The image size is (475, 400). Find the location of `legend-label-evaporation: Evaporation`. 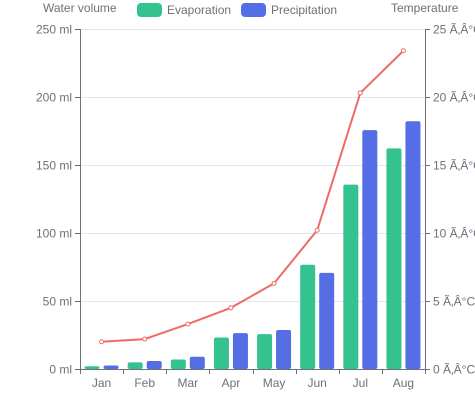

legend-label-evaporation: Evaporation is located at coordinates (199, 10).